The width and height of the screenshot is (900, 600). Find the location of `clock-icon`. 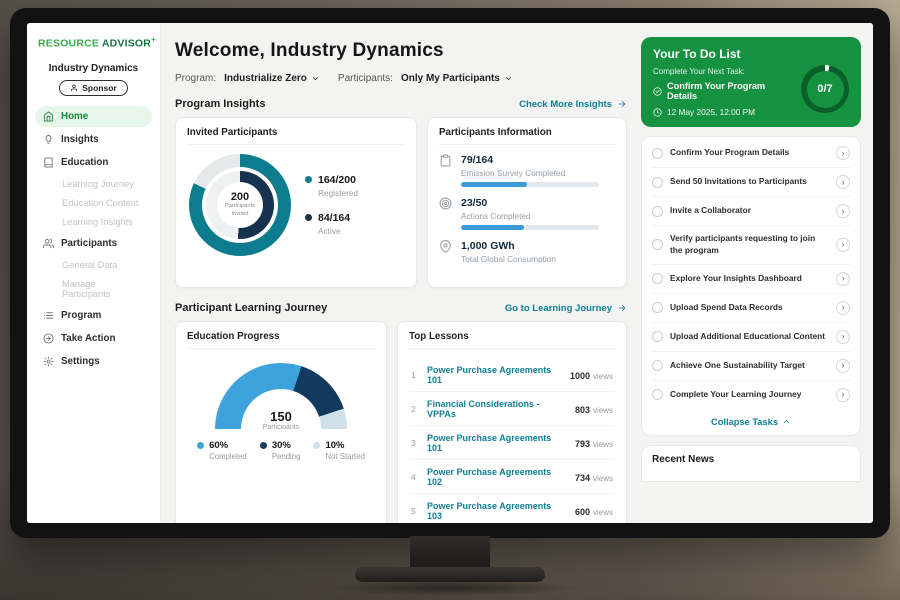

clock-icon is located at coordinates (657, 112).